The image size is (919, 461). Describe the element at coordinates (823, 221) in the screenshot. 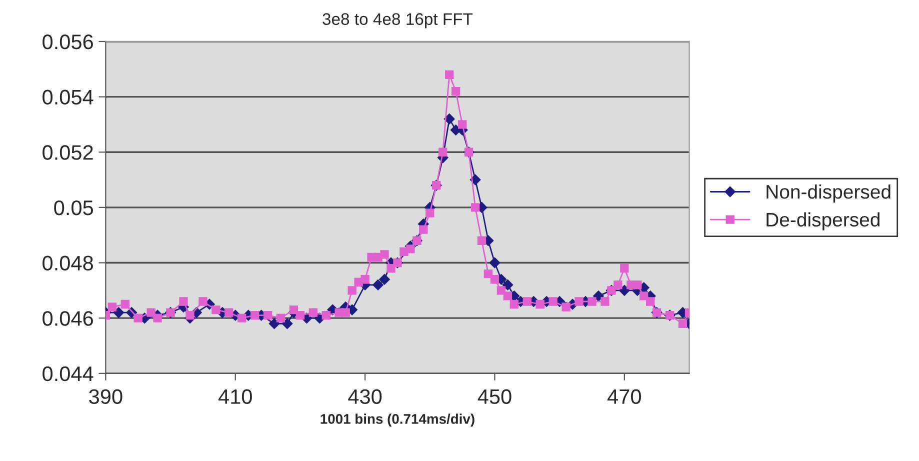

I see `legend-label: De-dispersed` at that location.